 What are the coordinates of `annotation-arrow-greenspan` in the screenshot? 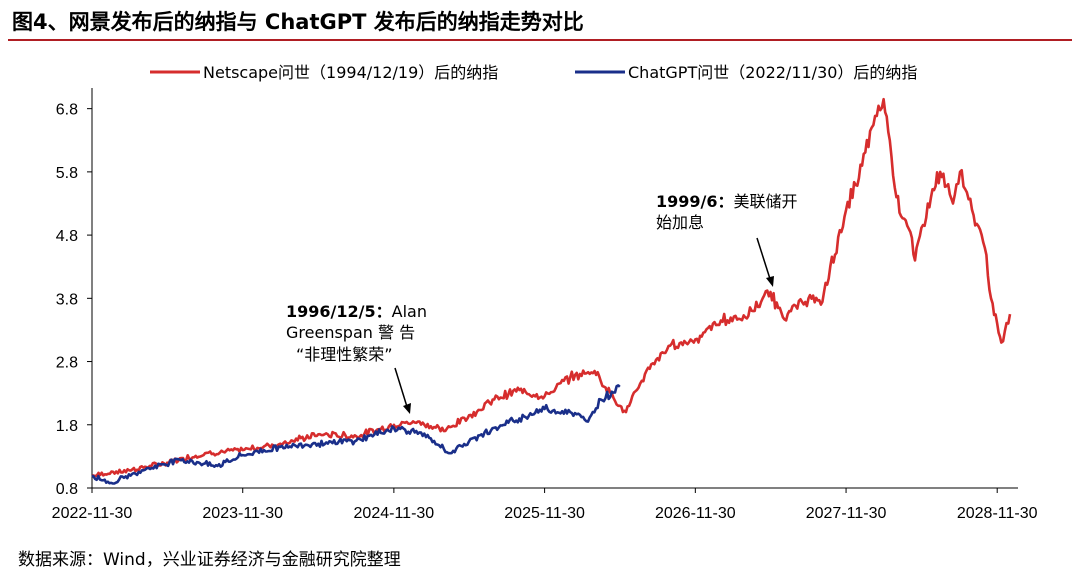 It's located at (401, 389).